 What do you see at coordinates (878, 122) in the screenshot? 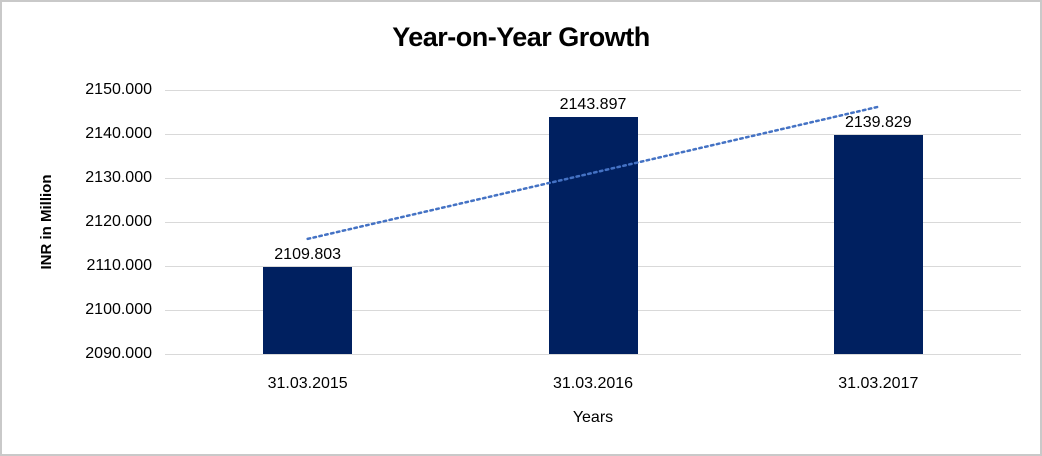
I see `bar-data-label: 2139.829` at bounding box center [878, 122].